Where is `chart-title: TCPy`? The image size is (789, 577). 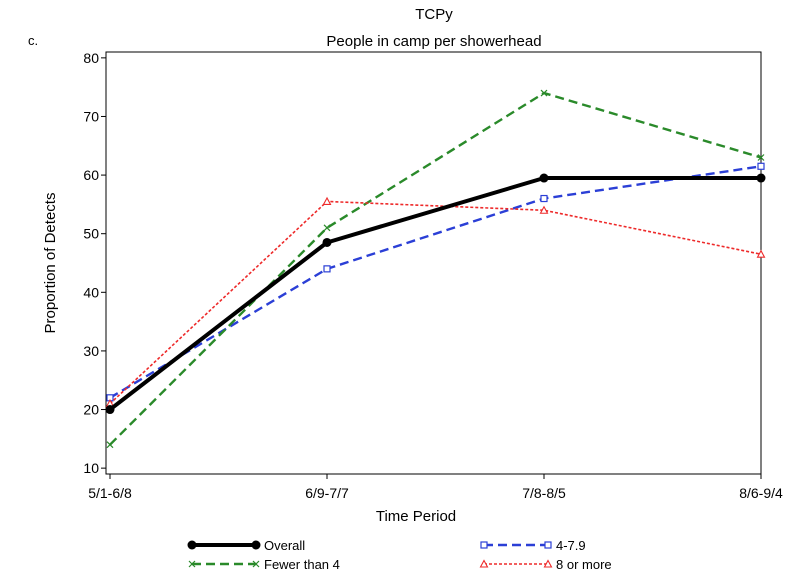
chart-title: TCPy is located at coordinates (434, 14).